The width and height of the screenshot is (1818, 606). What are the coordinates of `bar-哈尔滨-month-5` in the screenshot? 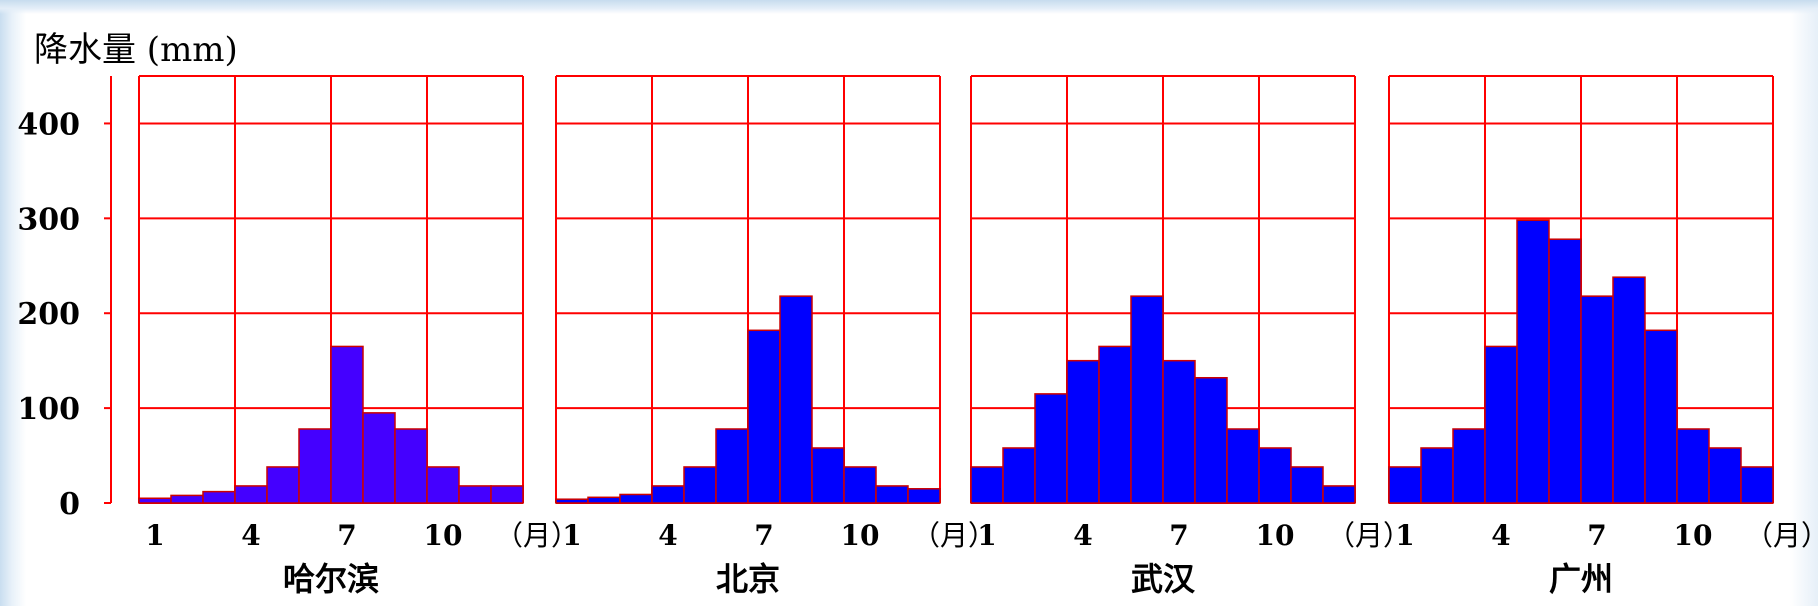 It's located at (283, 485).